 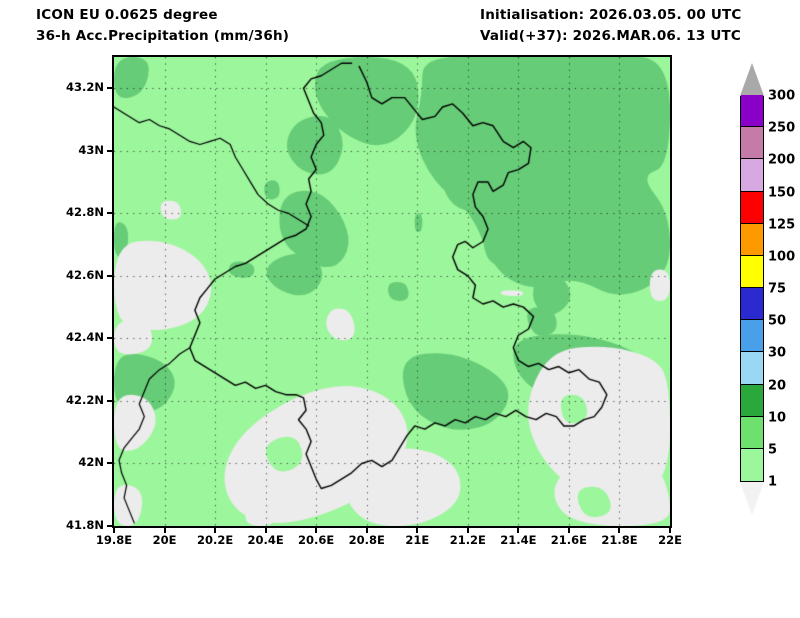 I want to click on colorbar-tick-label: 10, so click(x=777, y=418).